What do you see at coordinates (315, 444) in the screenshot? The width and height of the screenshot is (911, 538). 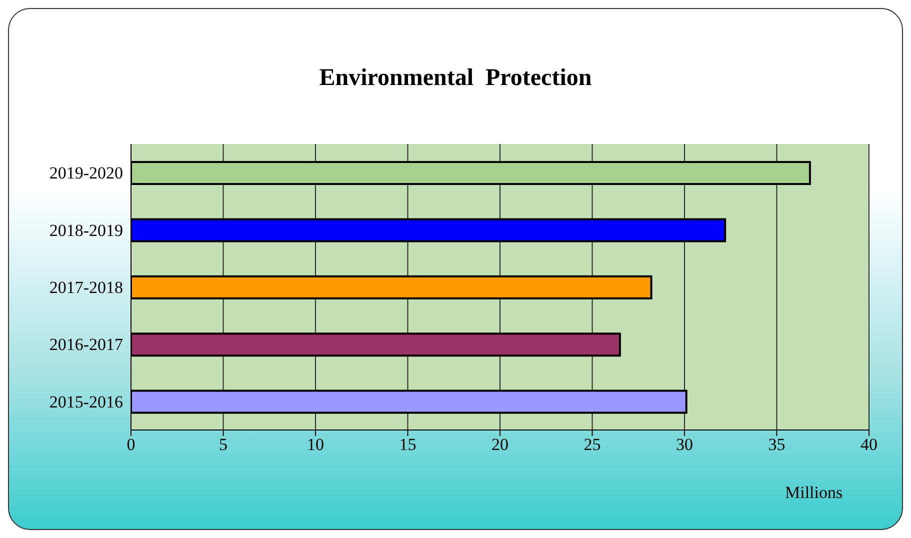 I see `x-tick-label: 10` at bounding box center [315, 444].